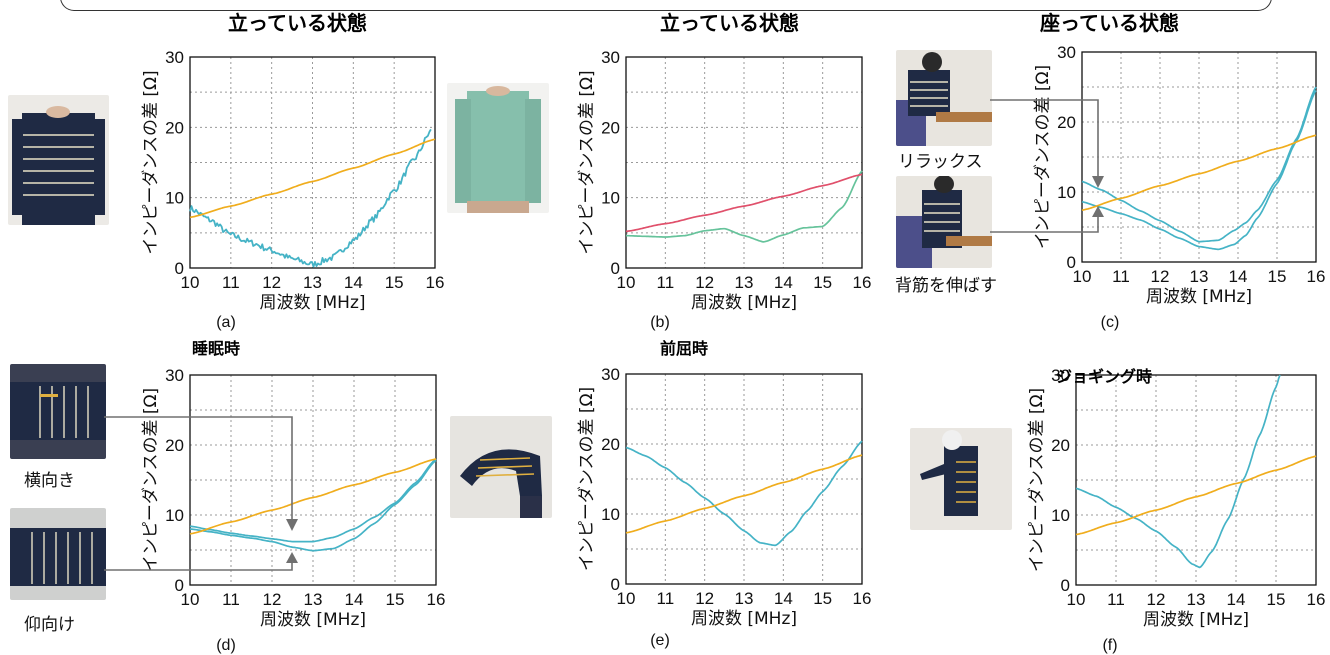  I want to click on arrow-relax-line, so click(1044, 138).